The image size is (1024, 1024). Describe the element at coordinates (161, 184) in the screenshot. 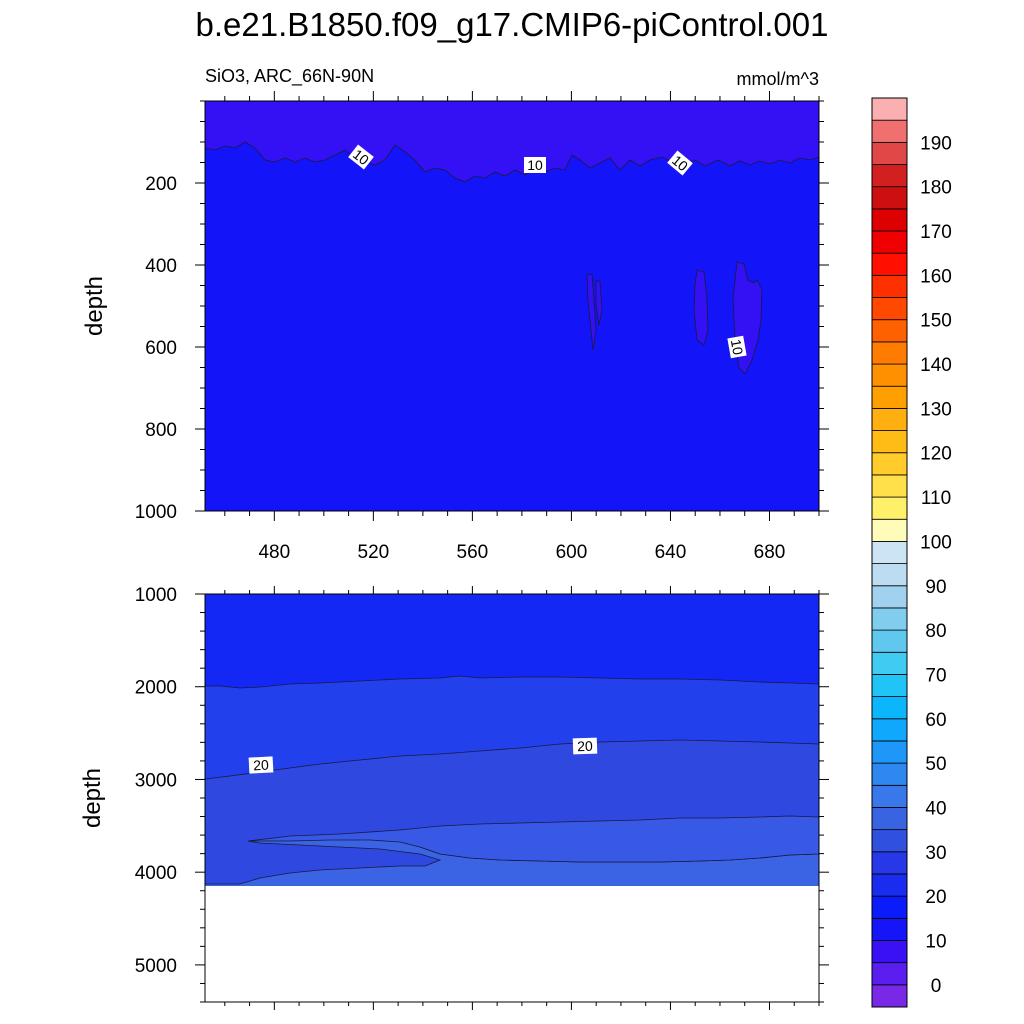

I see `y-tick-label: 200` at that location.